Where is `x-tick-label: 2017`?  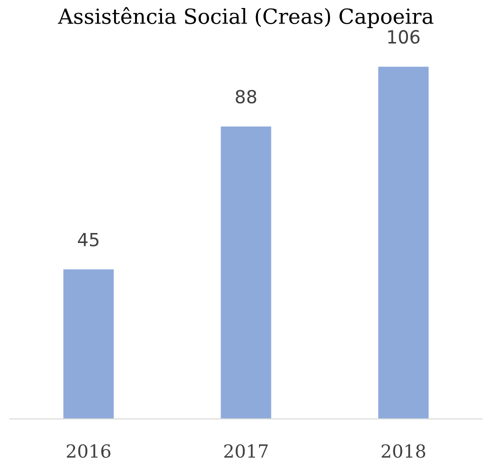 x-tick-label: 2017 is located at coordinates (246, 451).